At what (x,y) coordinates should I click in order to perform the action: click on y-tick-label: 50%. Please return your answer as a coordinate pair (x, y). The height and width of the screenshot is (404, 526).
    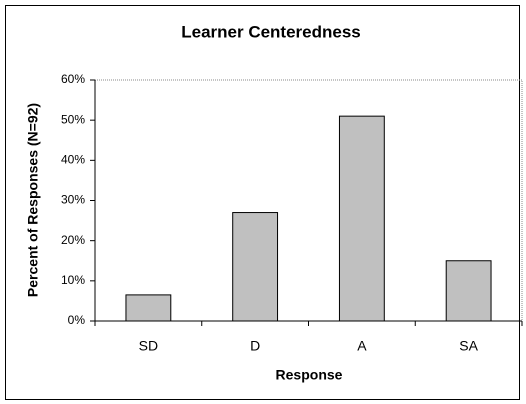
    Looking at the image, I should click on (73, 119).